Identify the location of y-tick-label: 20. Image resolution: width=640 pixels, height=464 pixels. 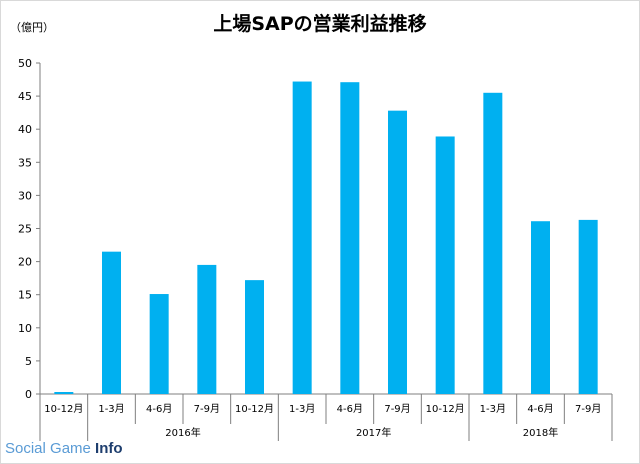
(25, 262).